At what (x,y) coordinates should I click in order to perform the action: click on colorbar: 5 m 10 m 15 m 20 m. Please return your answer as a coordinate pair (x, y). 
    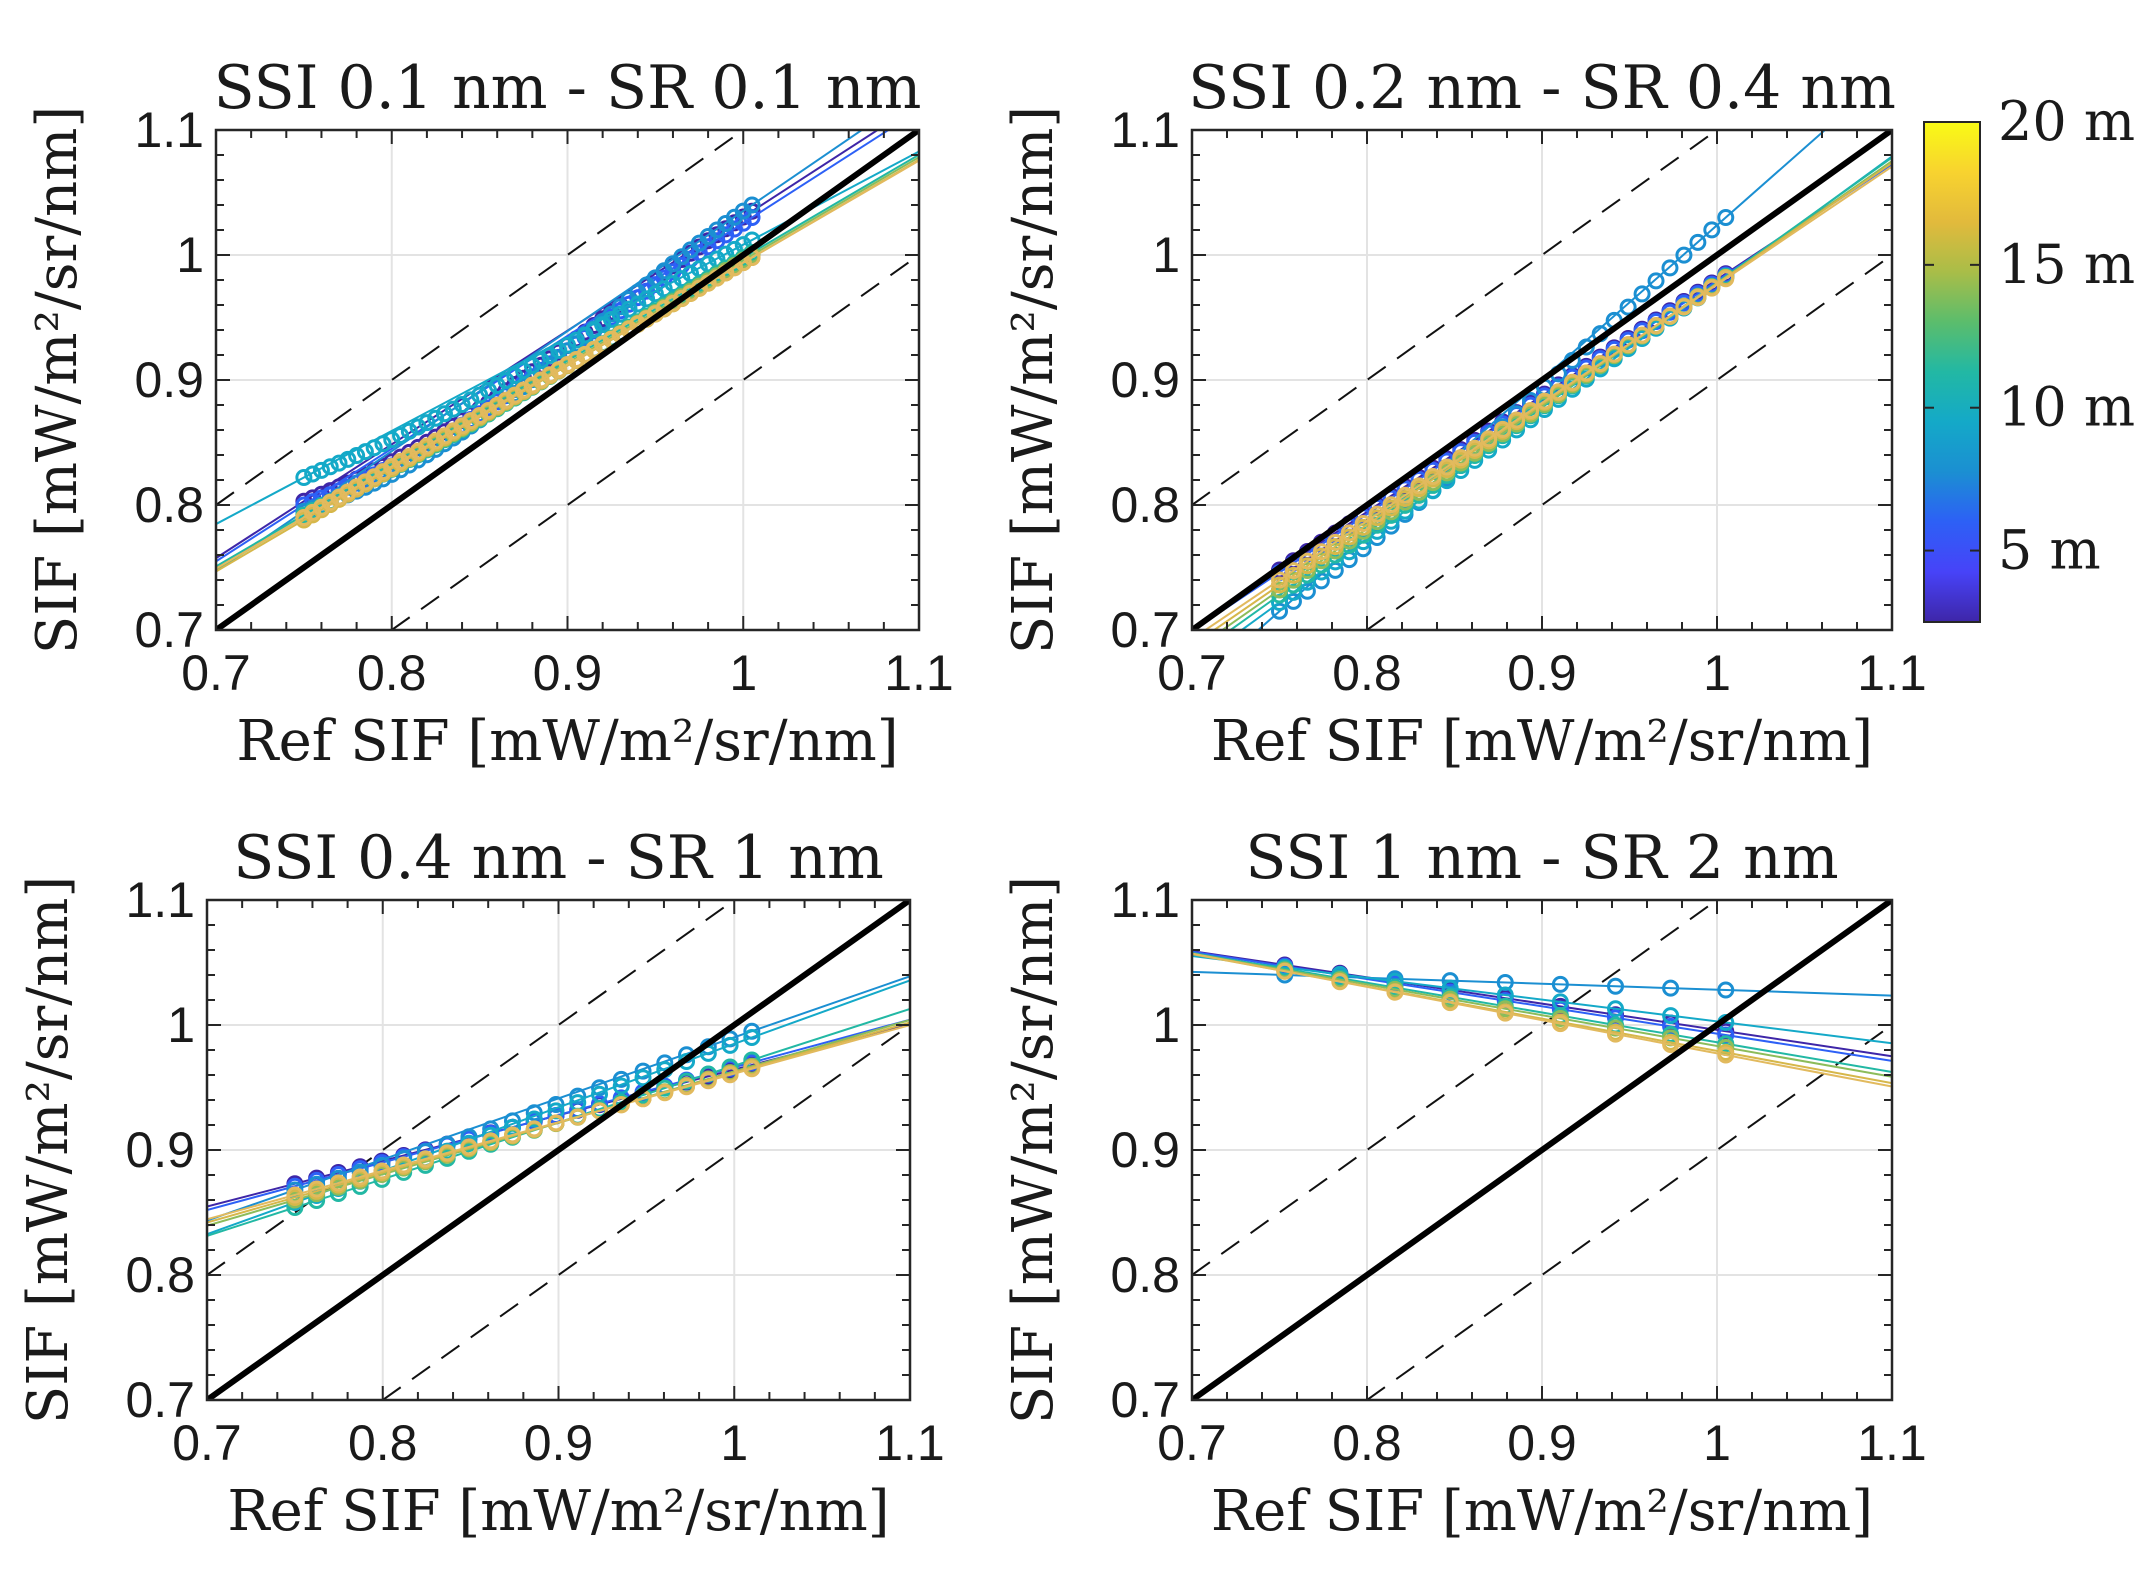
    Looking at the image, I should click on (2029, 356).